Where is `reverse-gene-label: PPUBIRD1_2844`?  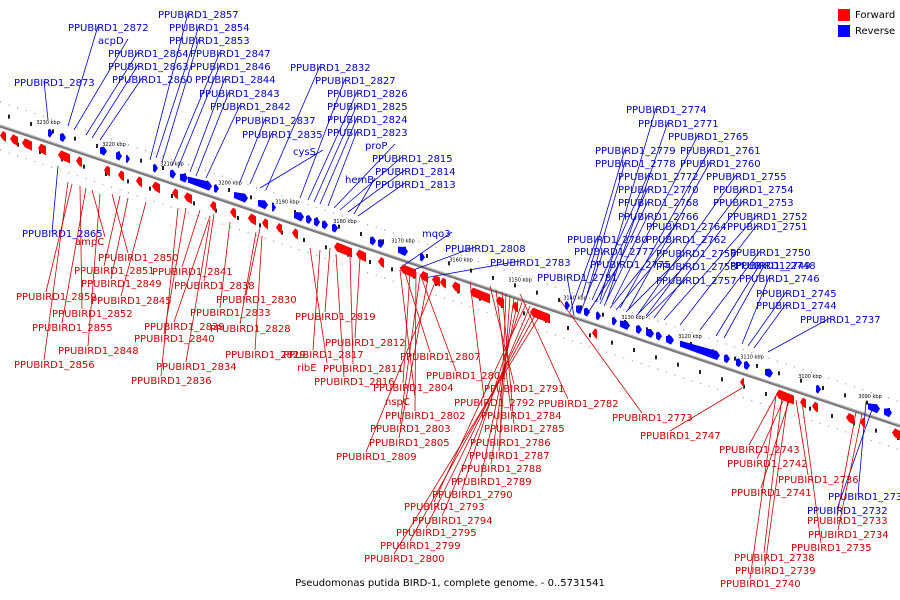
reverse-gene-label: PPUBIRD1_2844 is located at coordinates (235, 80).